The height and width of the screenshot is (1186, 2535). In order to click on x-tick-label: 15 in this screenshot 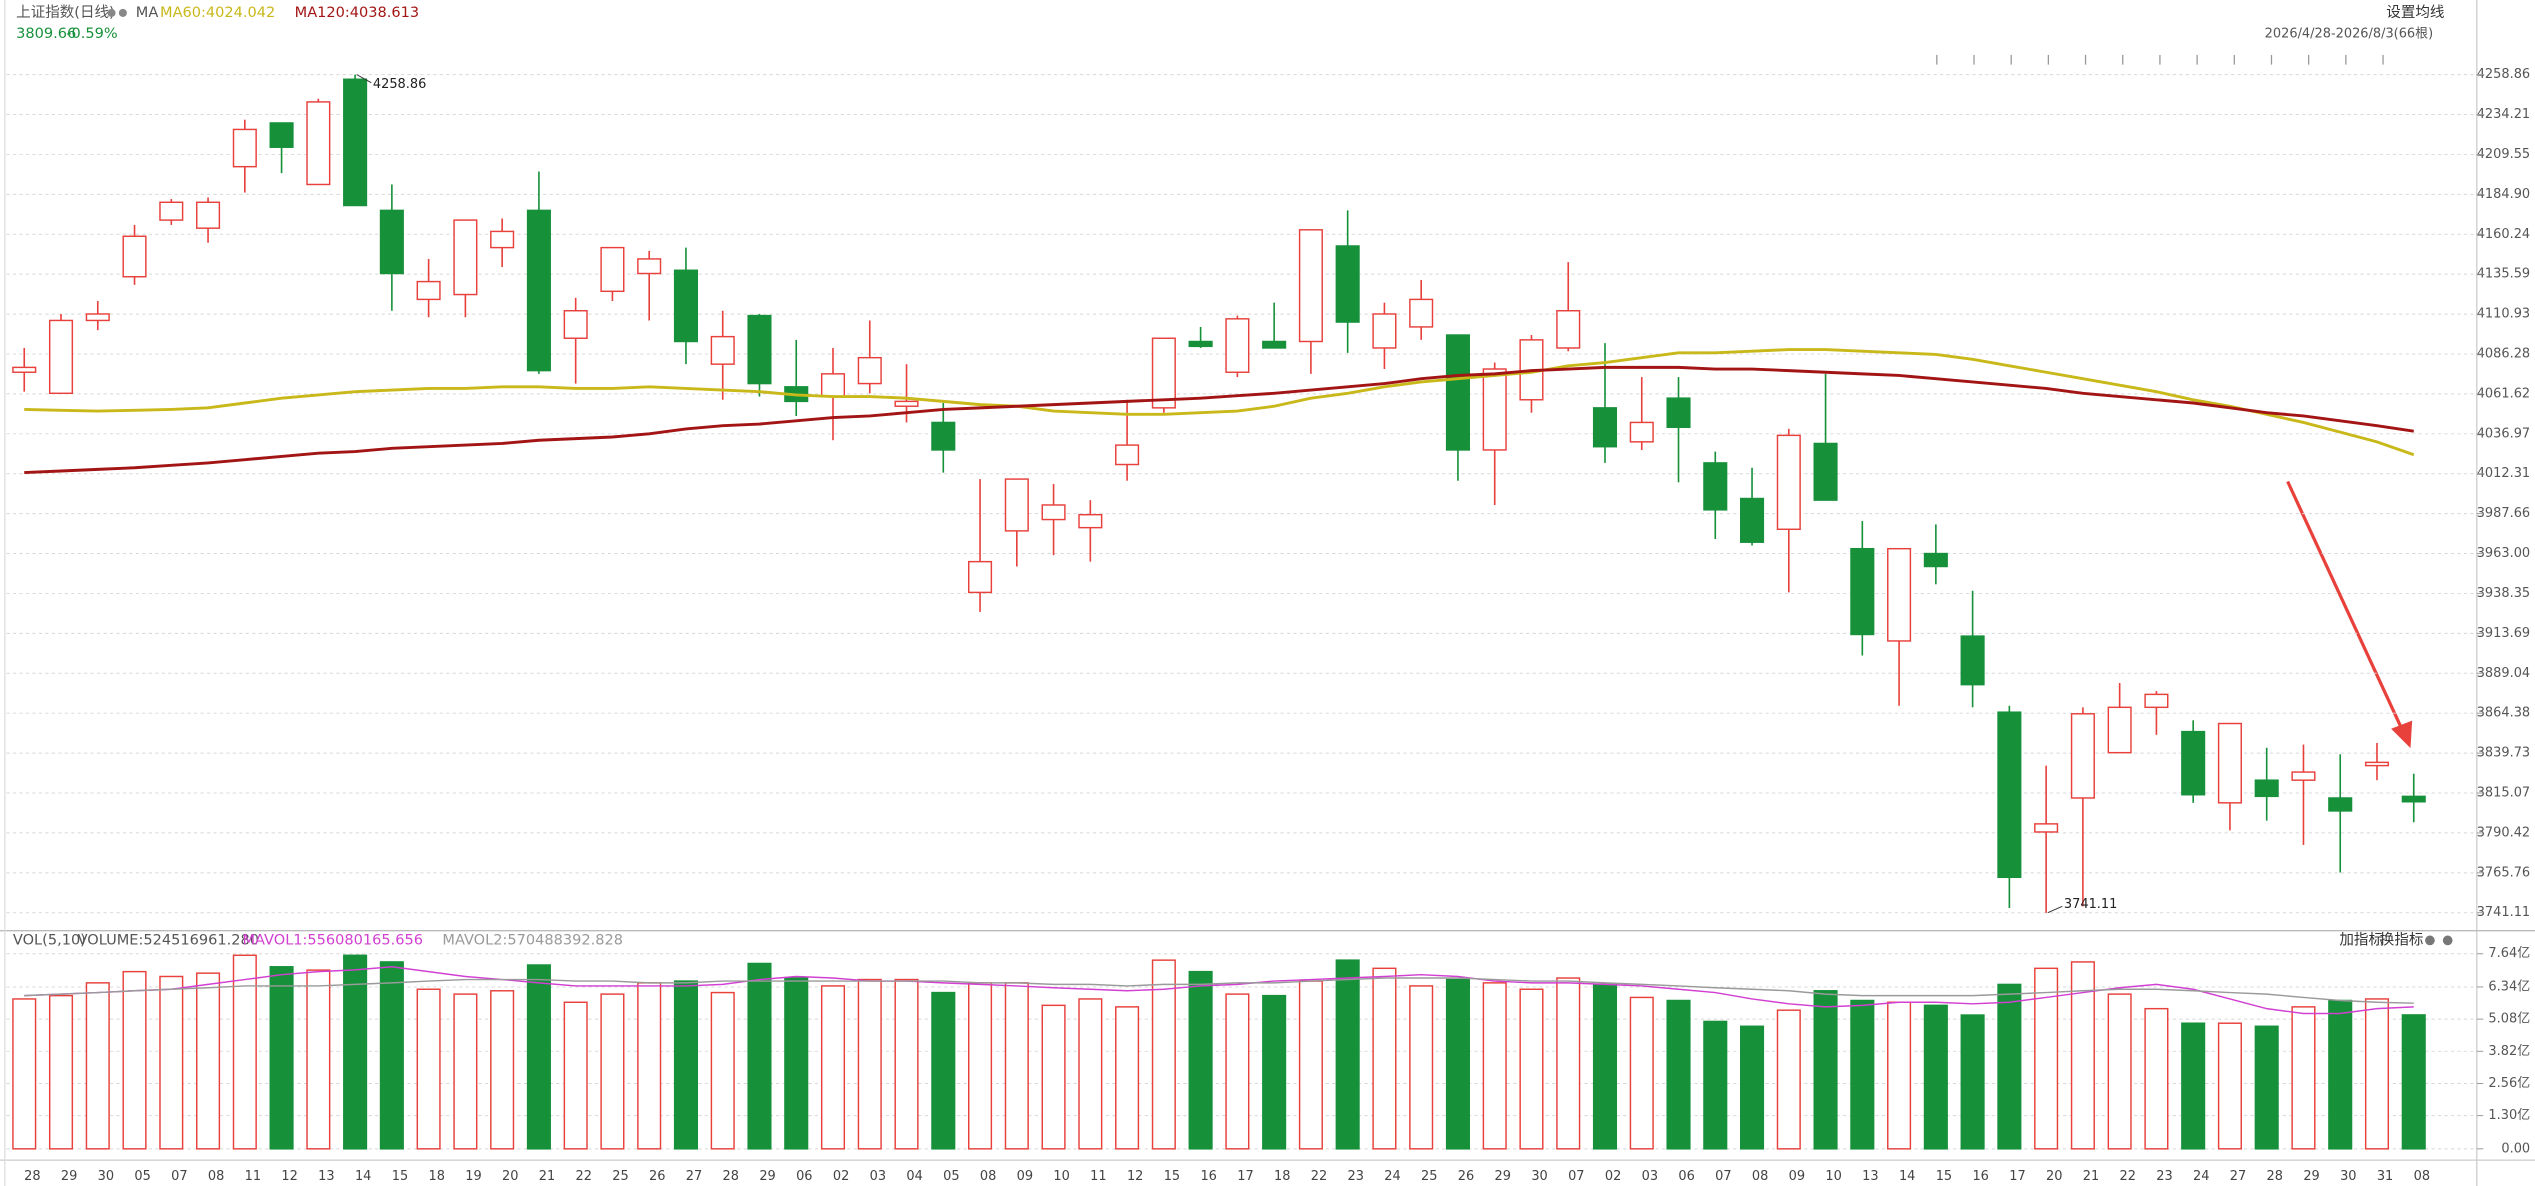, I will do `click(400, 1176)`.